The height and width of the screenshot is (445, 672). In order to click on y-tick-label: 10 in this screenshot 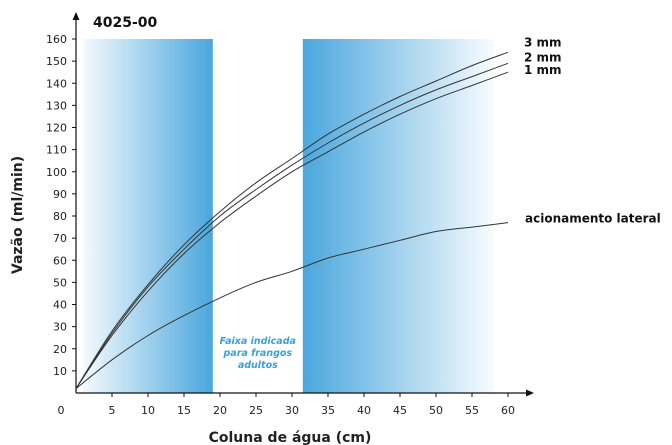, I will do `click(60, 371)`.